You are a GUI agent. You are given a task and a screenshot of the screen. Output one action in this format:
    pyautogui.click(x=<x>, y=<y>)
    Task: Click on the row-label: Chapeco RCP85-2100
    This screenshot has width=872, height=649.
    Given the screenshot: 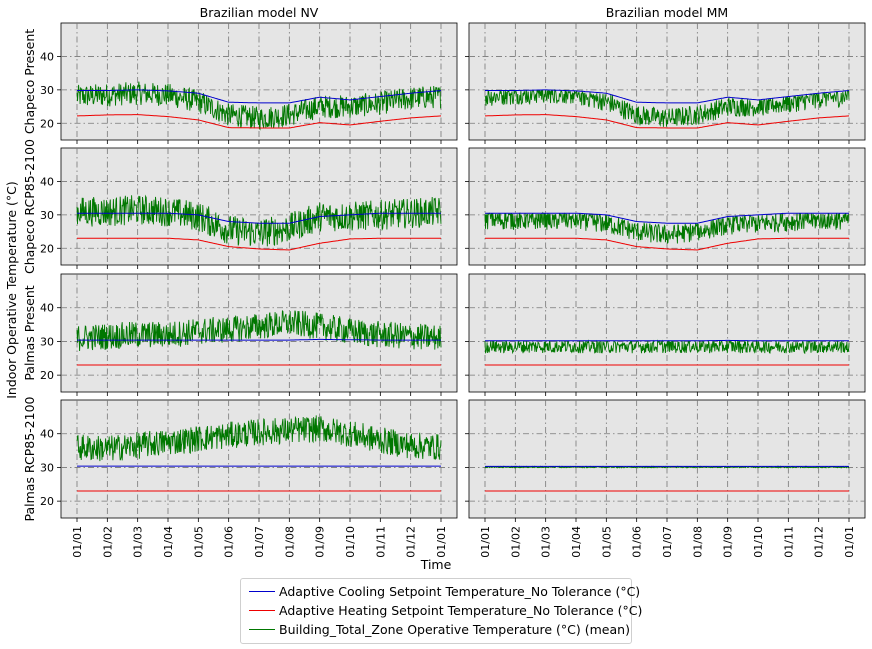 What is the action you would take?
    pyautogui.click(x=29, y=206)
    